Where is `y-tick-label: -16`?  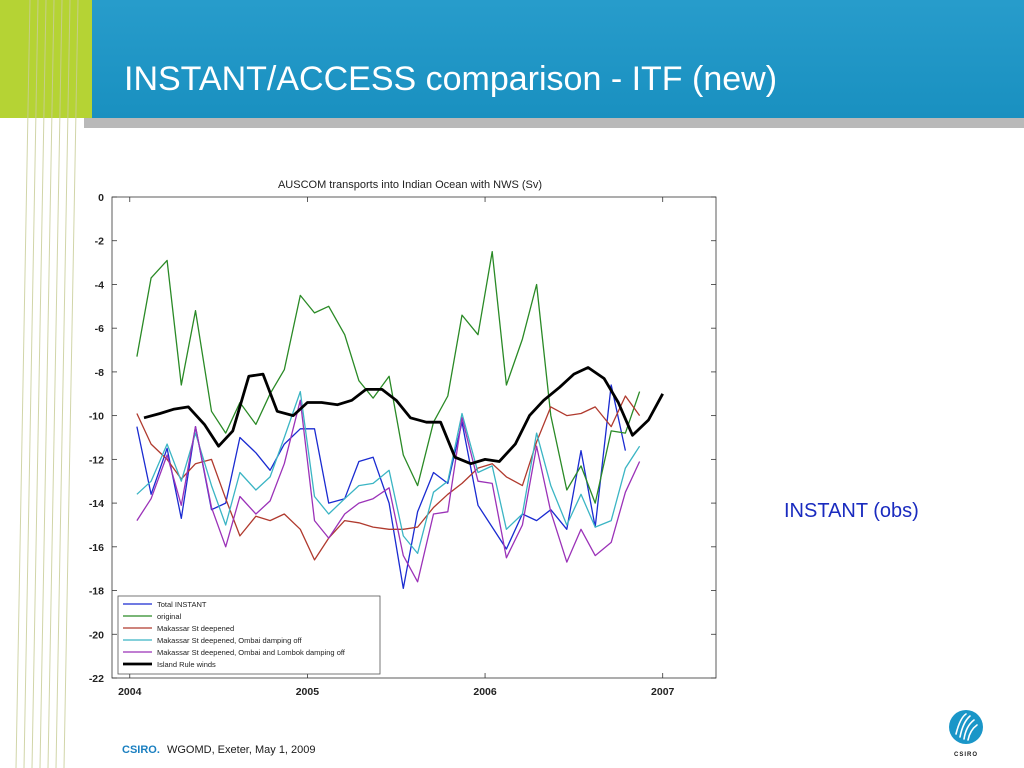
y-tick-label: -16 is located at coordinates (96, 548).